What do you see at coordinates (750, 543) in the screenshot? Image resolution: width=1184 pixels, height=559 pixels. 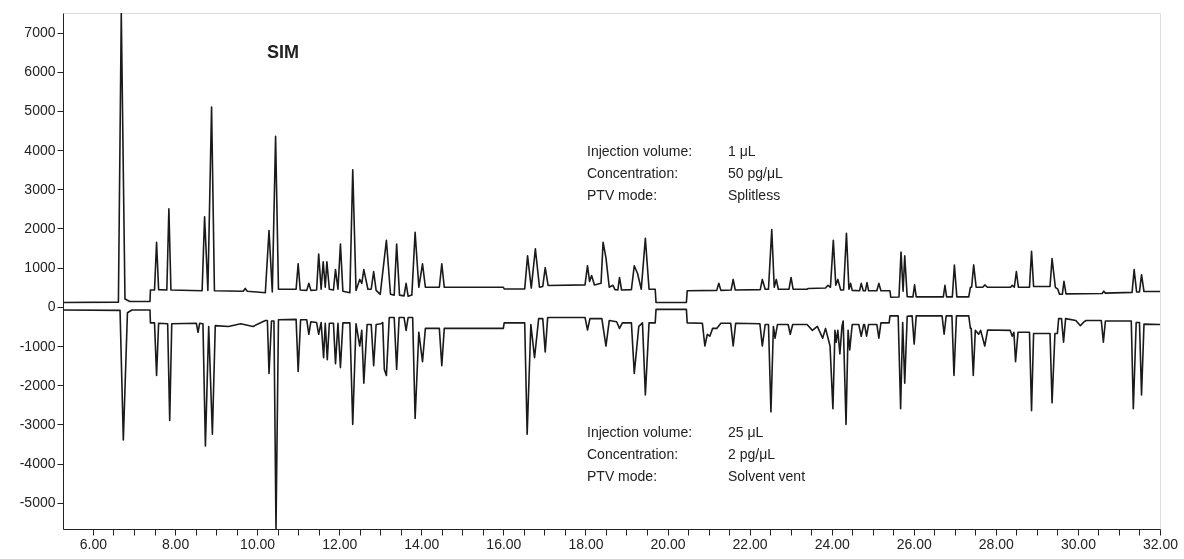 I see `x-tick-label: 22.00` at bounding box center [750, 543].